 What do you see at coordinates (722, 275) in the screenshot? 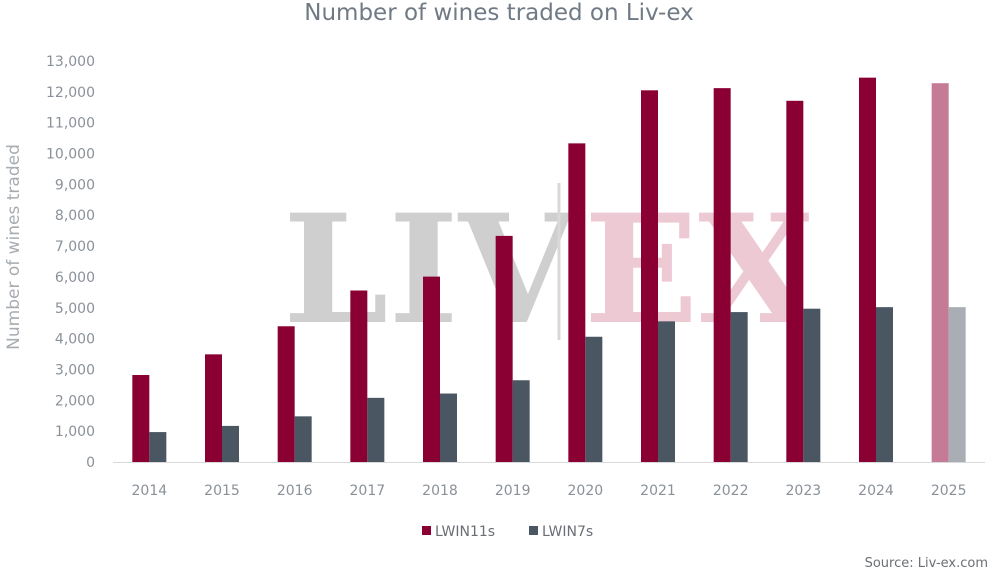
I see `bar-lwin11s-2022` at bounding box center [722, 275].